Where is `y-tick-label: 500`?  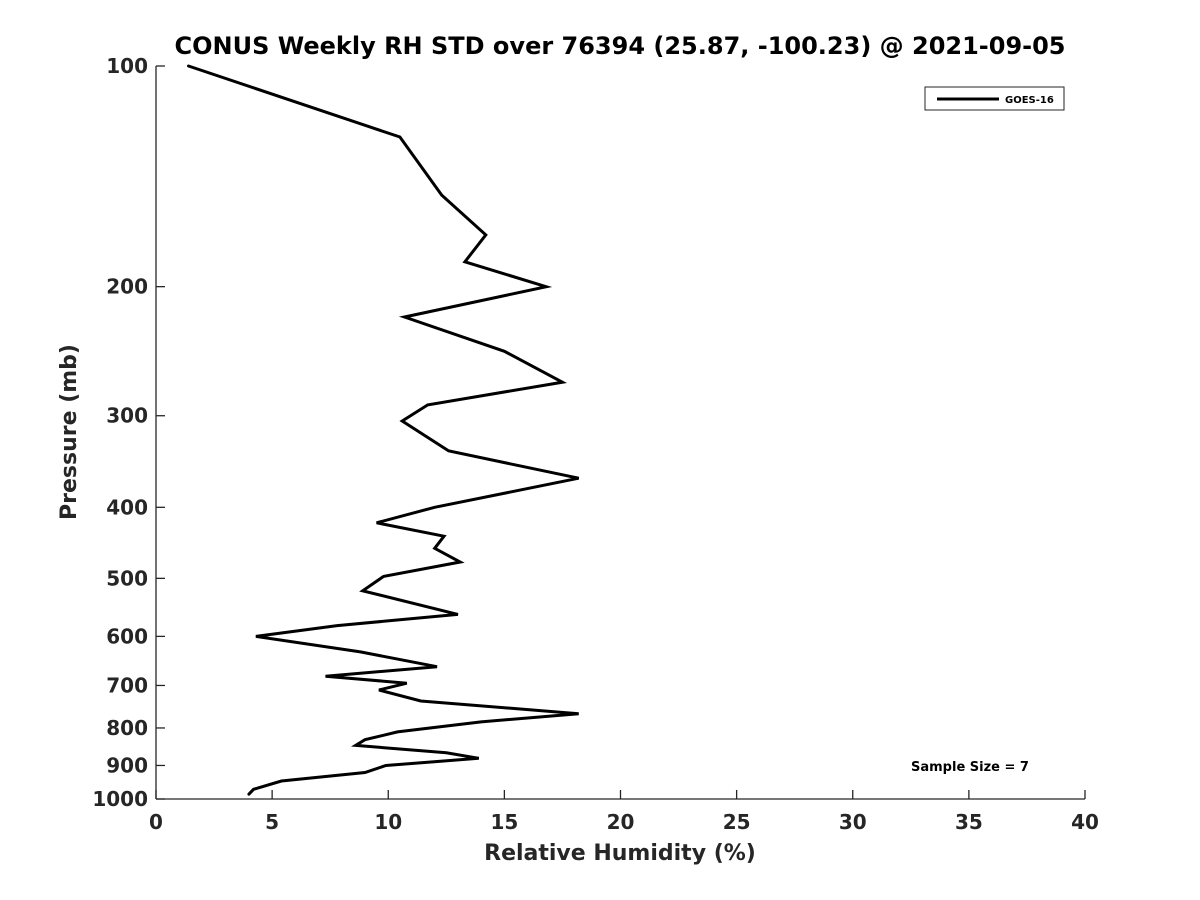 y-tick-label: 500 is located at coordinates (127, 578).